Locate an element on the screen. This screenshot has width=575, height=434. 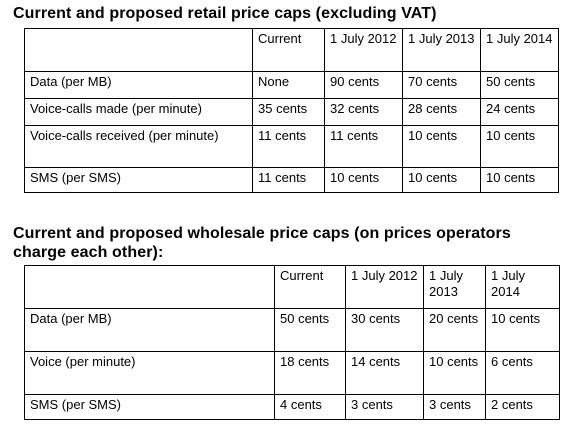
table-cell: 90 cents is located at coordinates (363, 85).